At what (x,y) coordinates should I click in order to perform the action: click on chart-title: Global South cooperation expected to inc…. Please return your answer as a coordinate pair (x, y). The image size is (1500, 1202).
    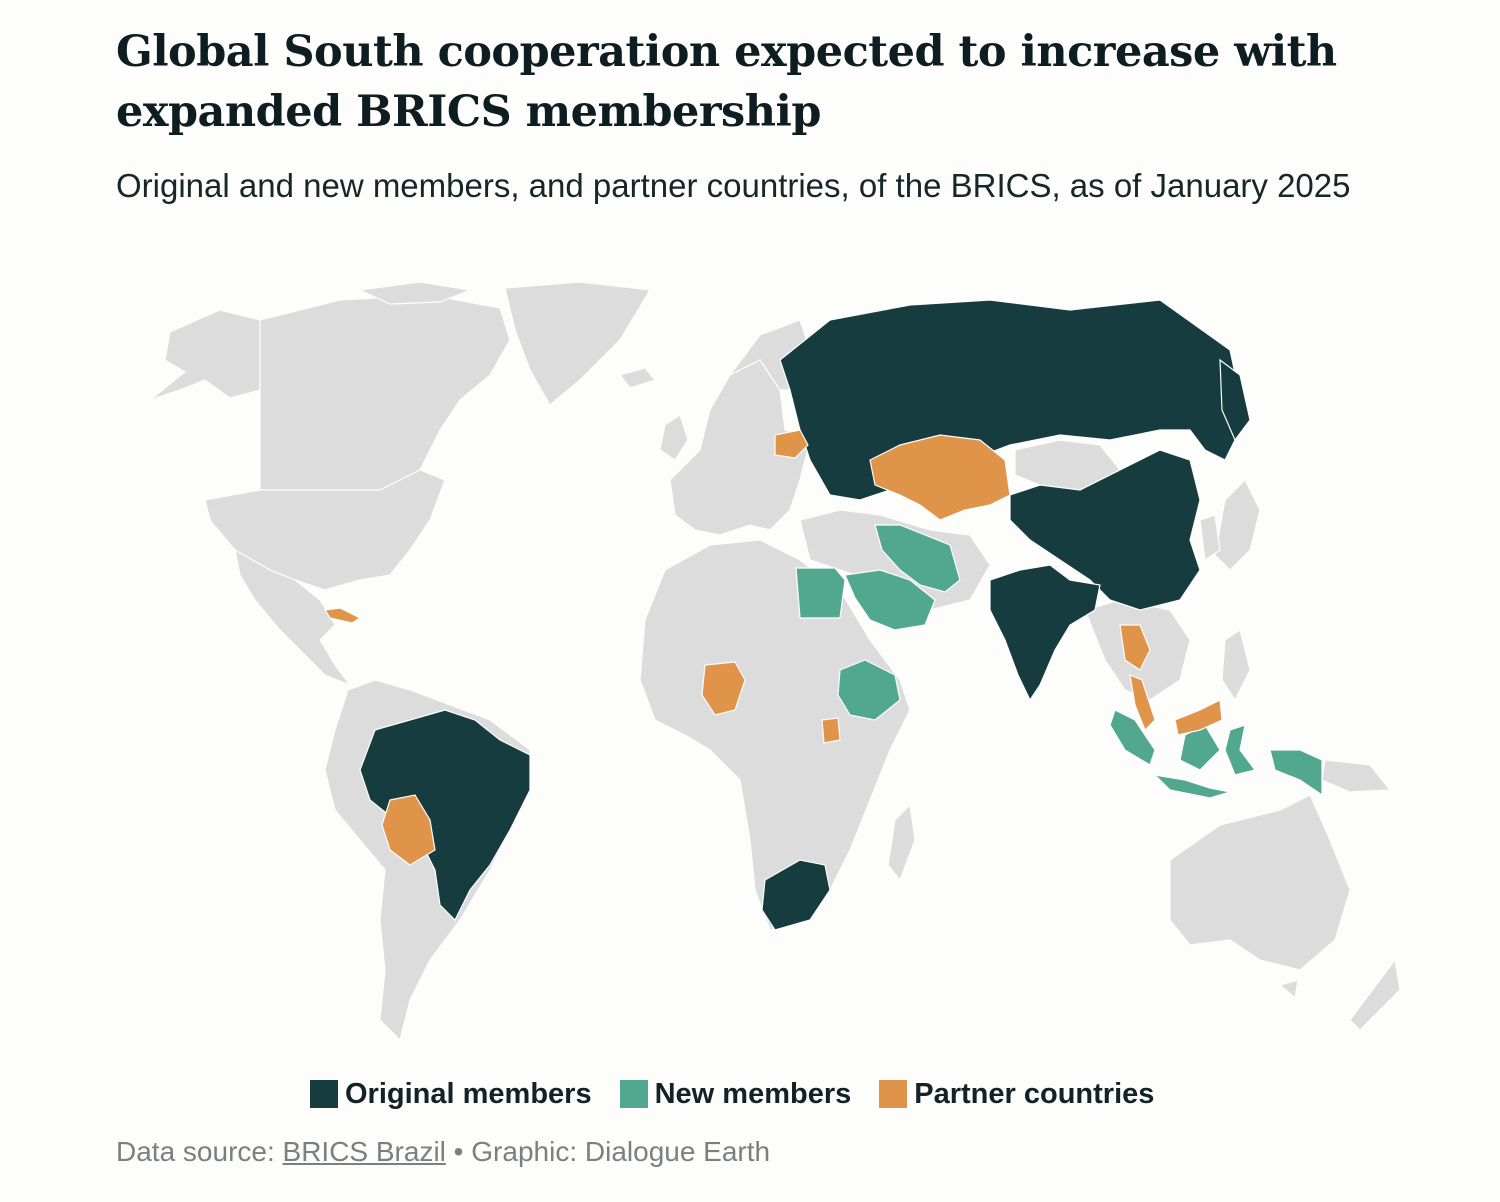
    Looking at the image, I should click on (726, 82).